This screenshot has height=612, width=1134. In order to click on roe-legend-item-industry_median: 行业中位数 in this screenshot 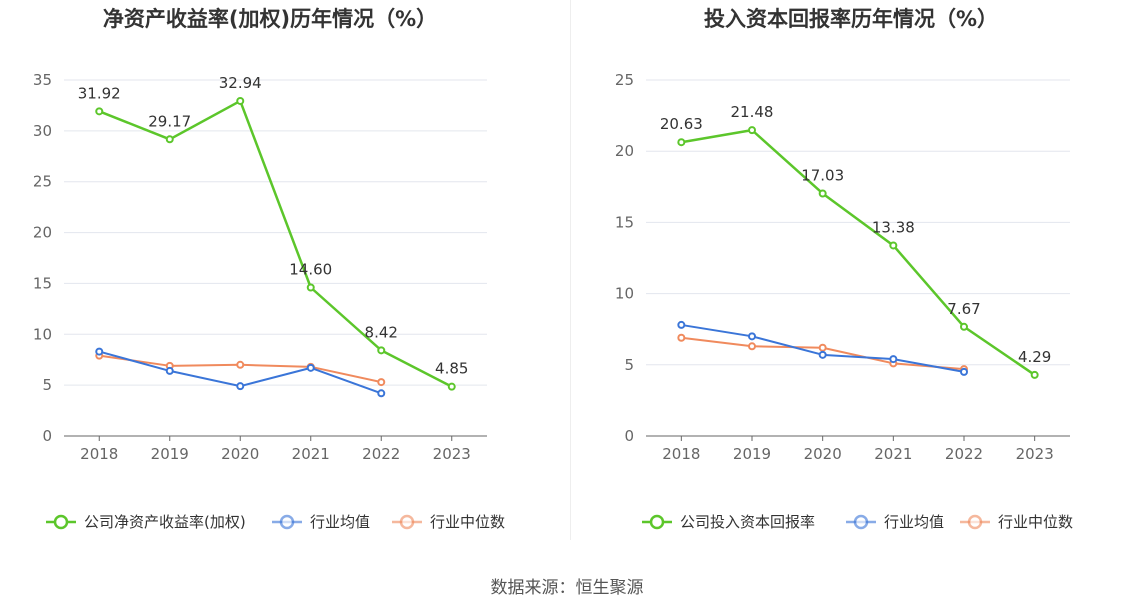, I will do `click(448, 522)`.